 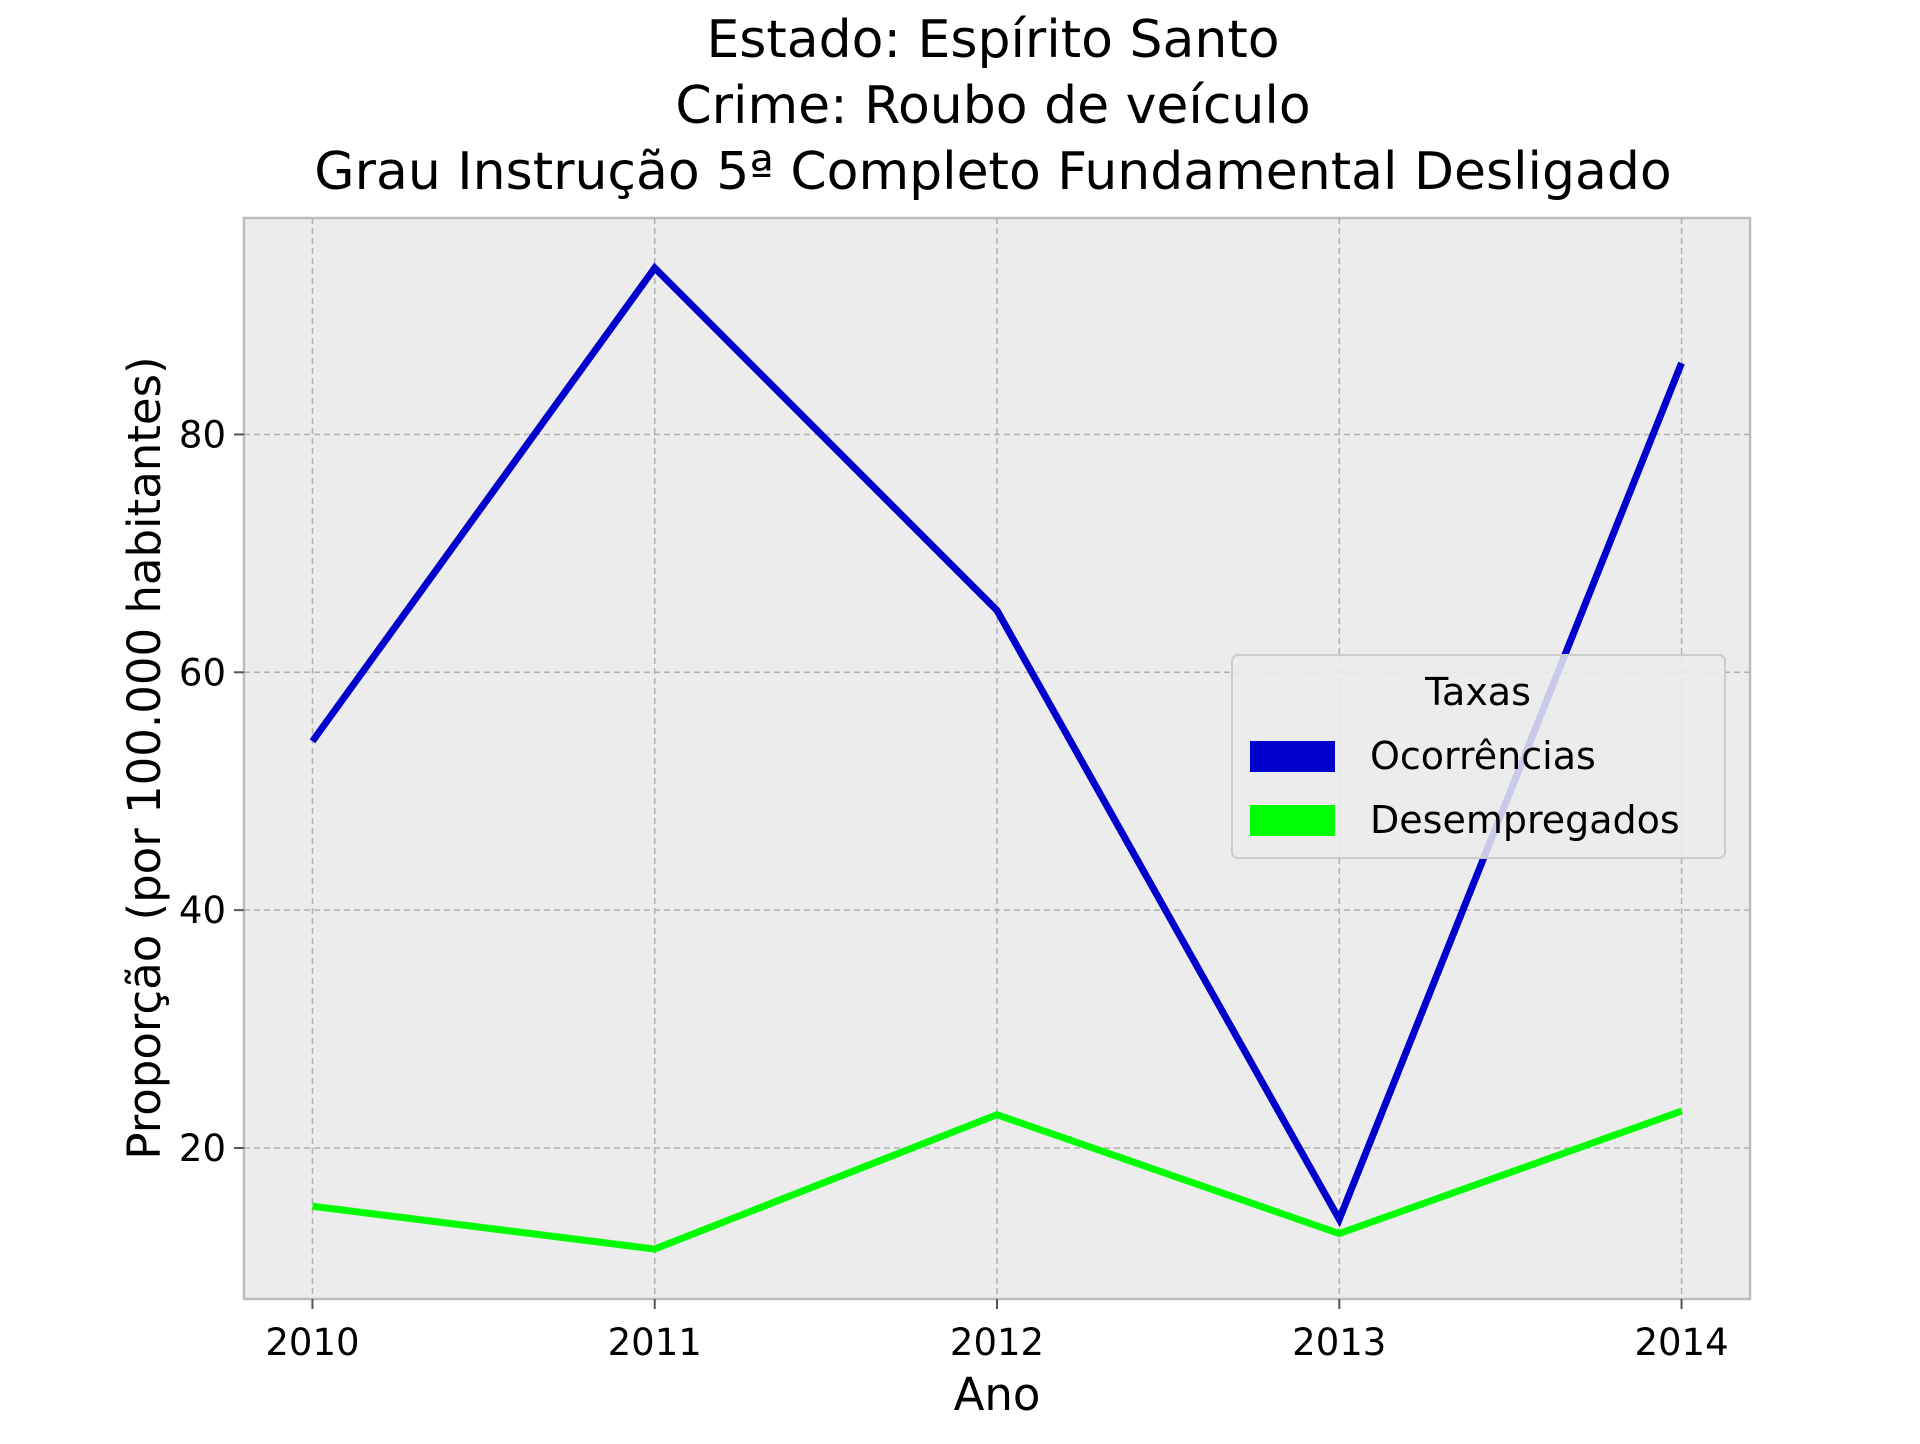 I want to click on x-tick-label: 2011, so click(x=655, y=1342).